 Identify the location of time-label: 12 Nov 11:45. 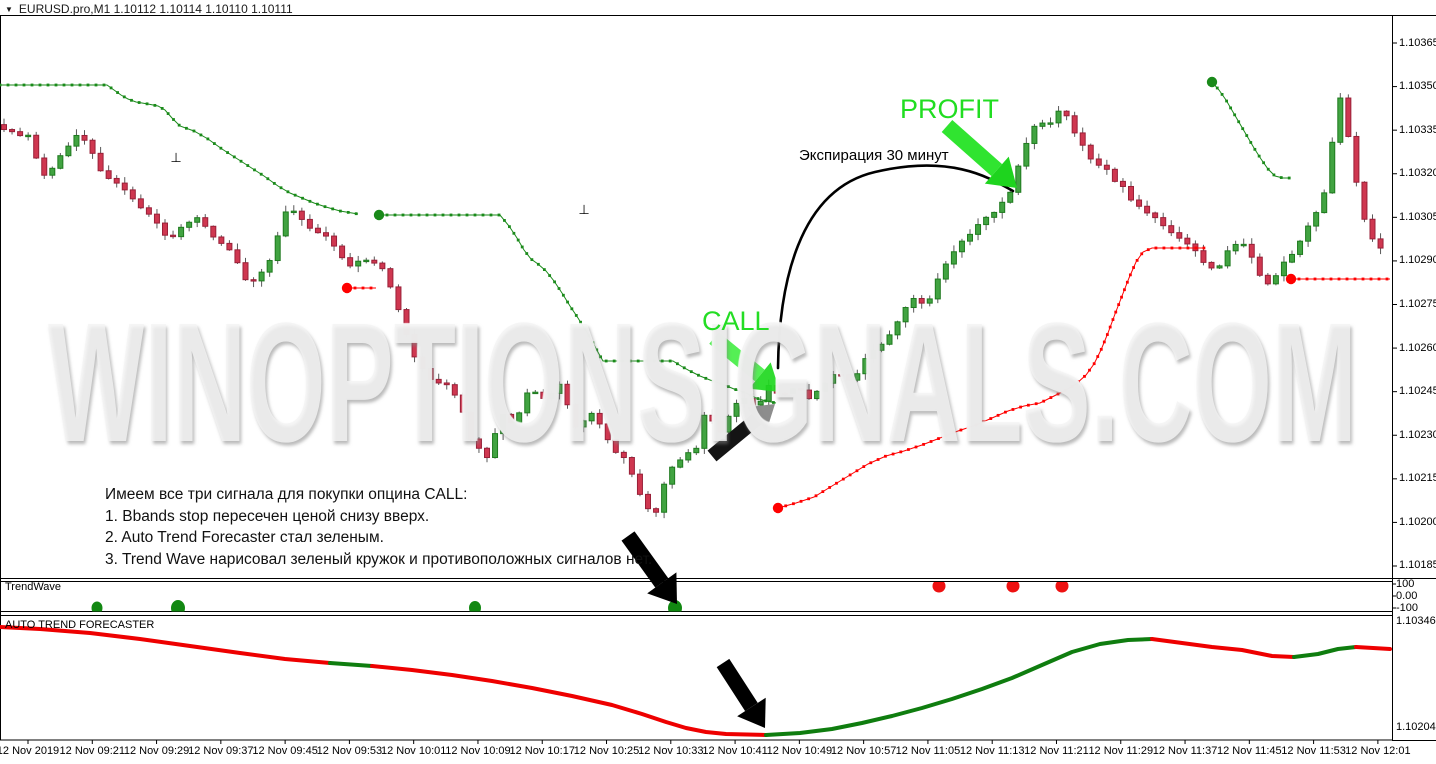
(1249, 751).